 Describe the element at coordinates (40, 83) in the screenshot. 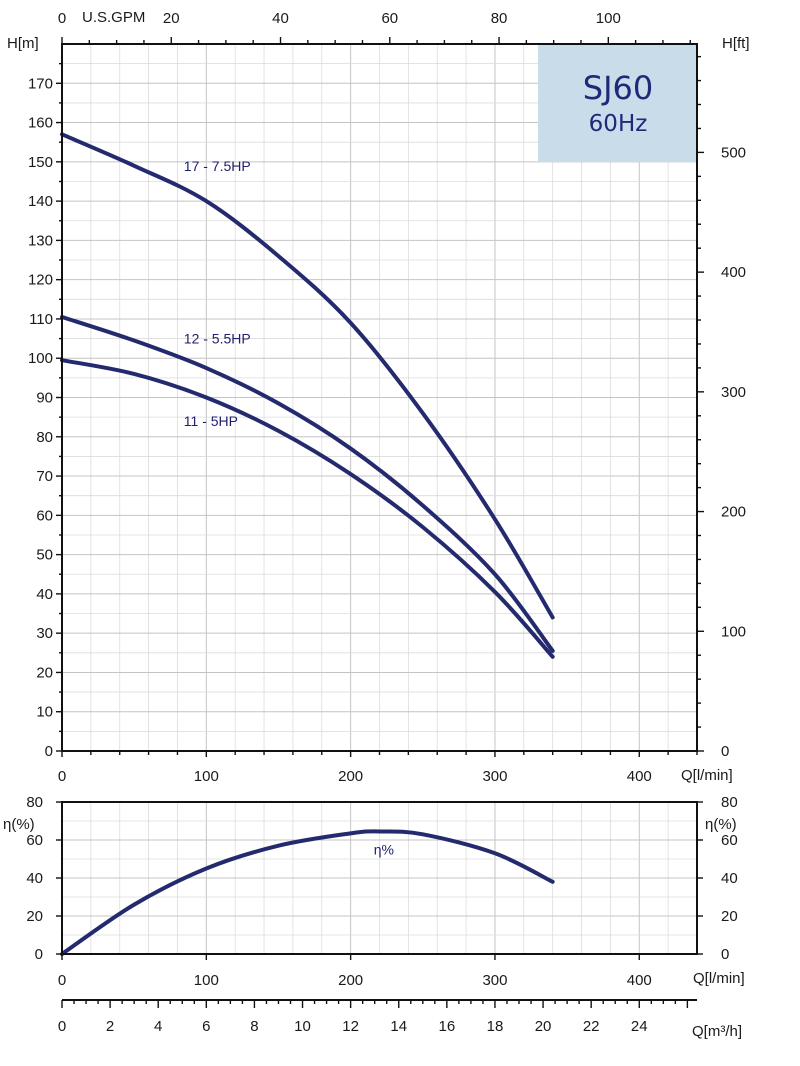

I see `head-m-tick-label: 170` at that location.